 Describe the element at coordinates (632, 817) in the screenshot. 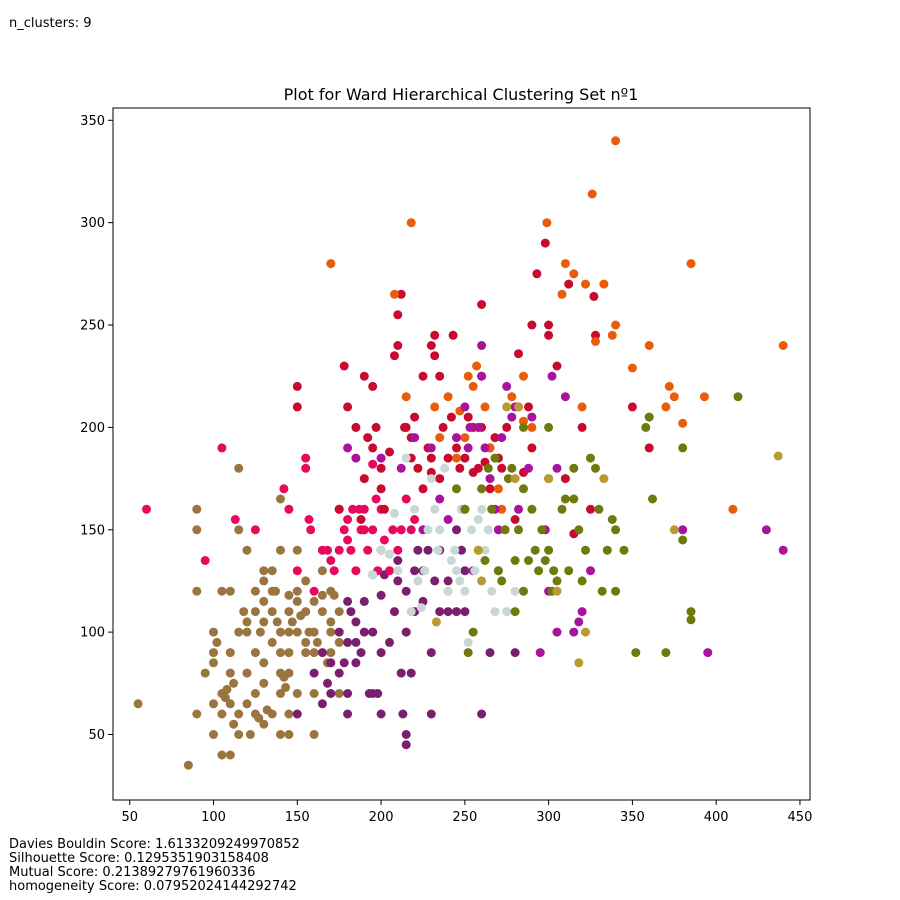

I see `x-tick-label: 350` at that location.